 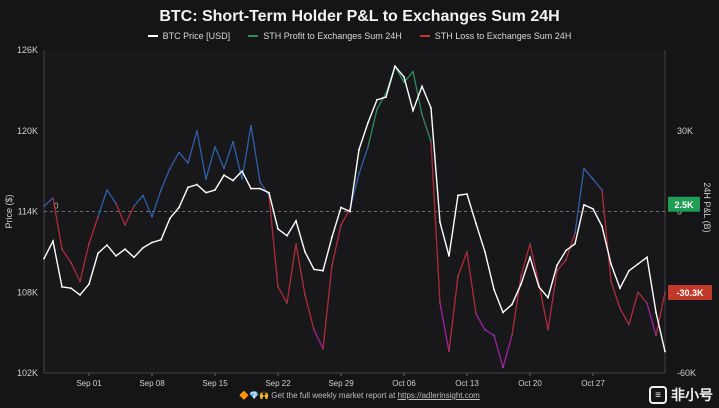 I want to click on x-tick-label: Sep 15, so click(x=215, y=383).